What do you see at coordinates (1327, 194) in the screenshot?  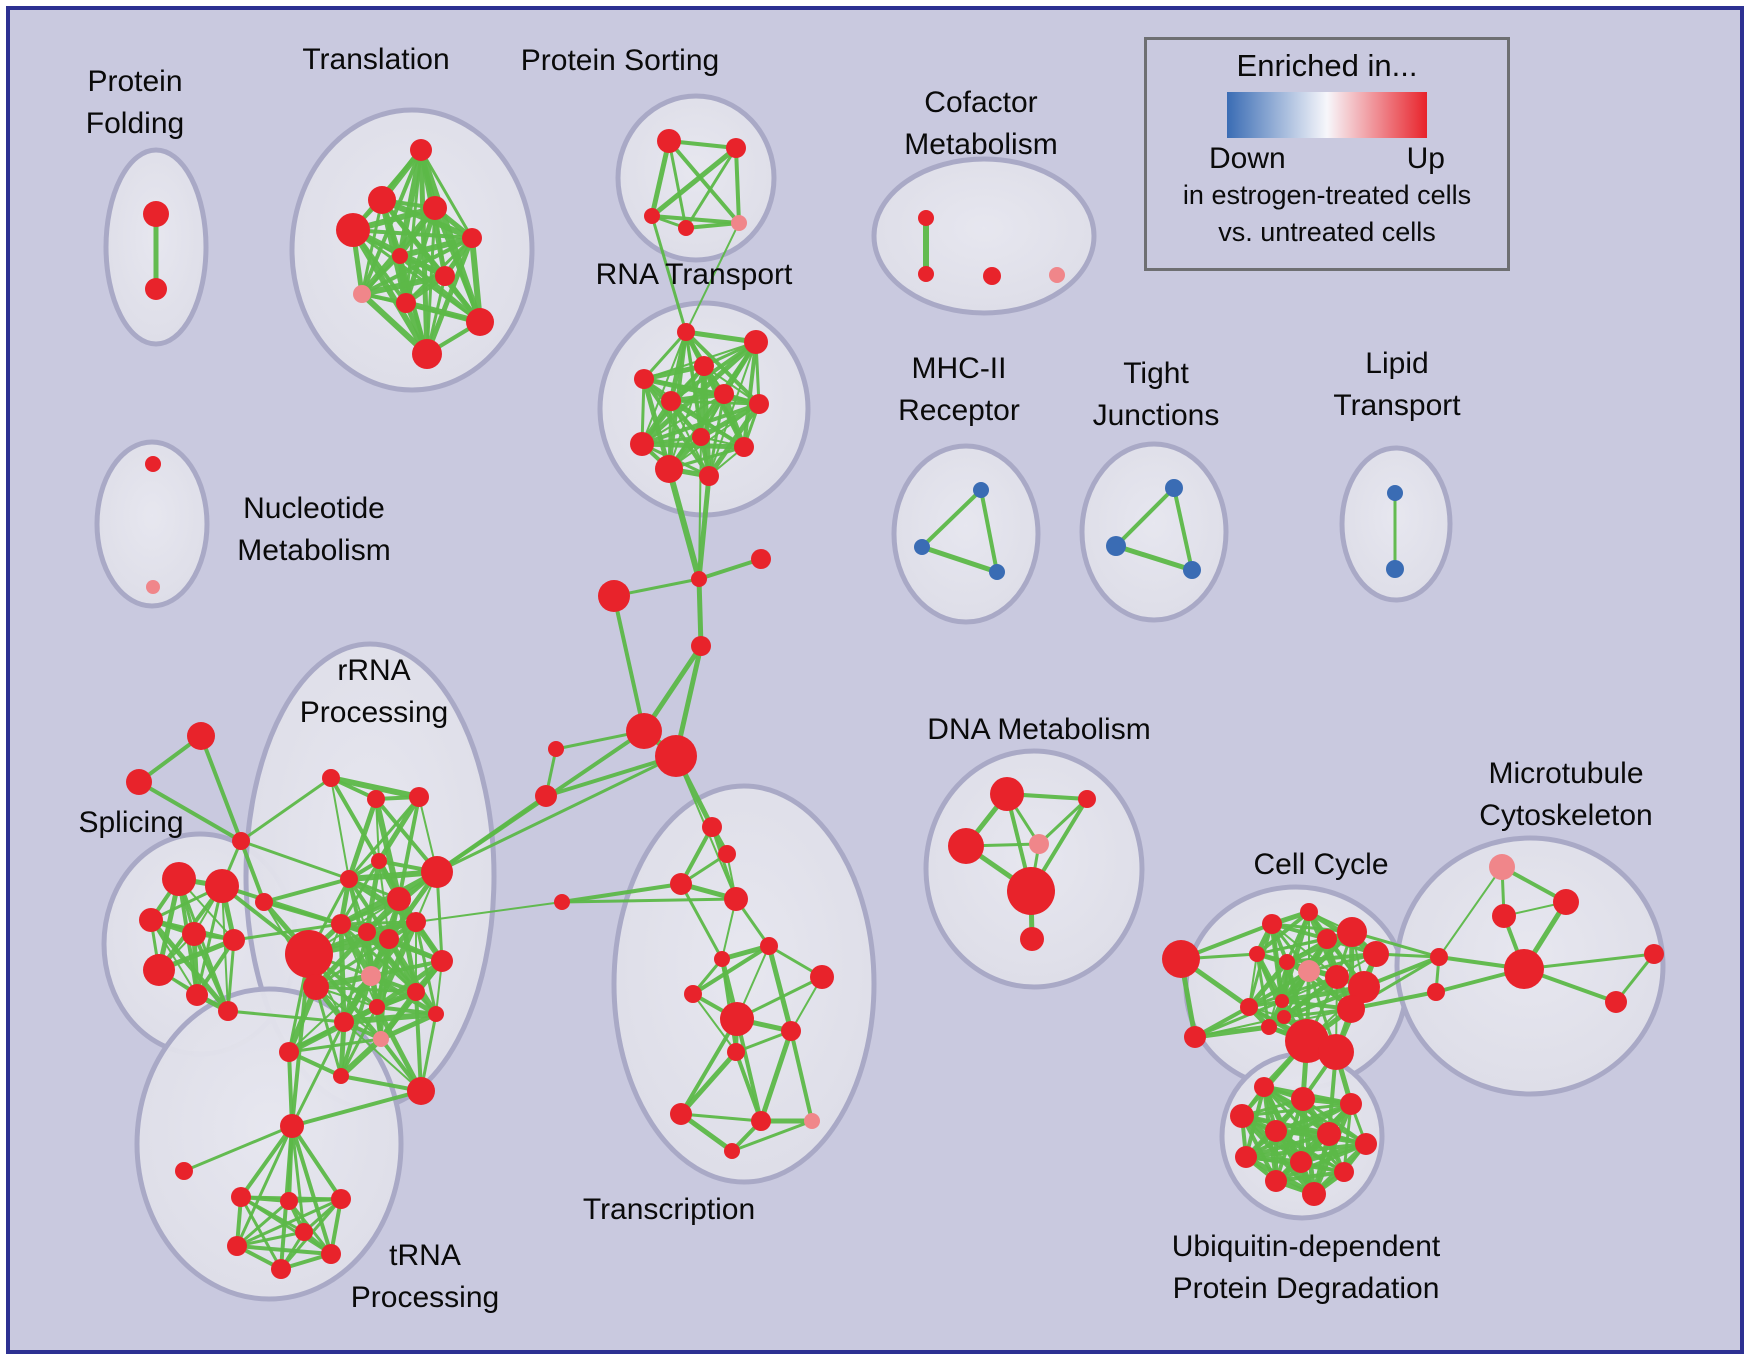 I see `legend-caption-line1: in estrogen-treated cells` at bounding box center [1327, 194].